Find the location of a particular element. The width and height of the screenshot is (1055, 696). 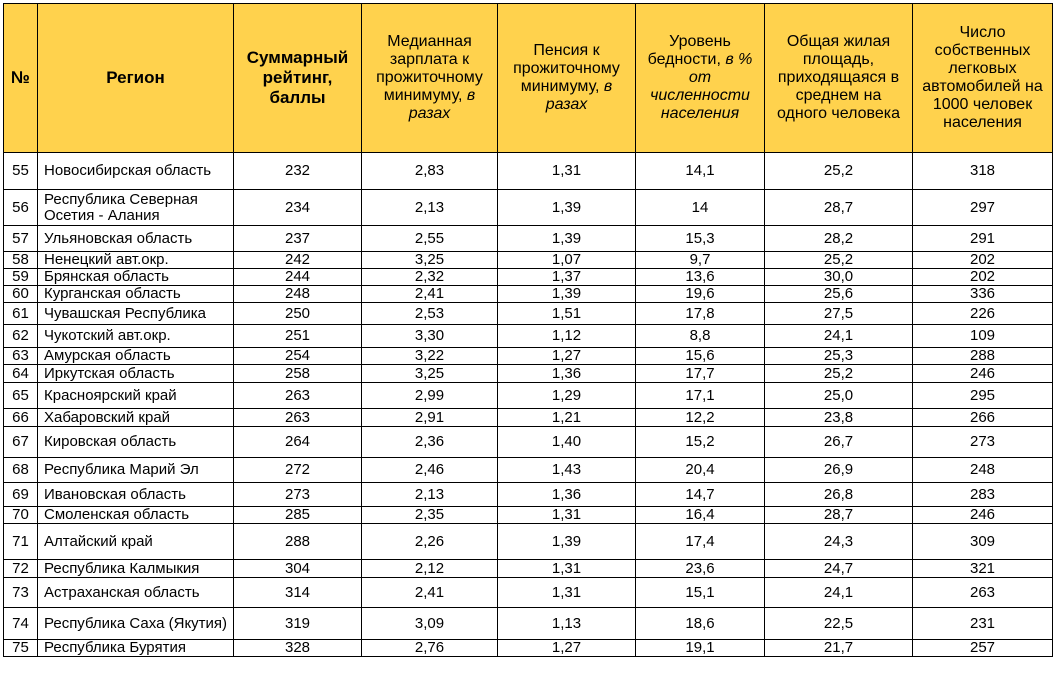

table-row: 66 Хабаровский край 263 2,91 1,21 12,2 23,8 266 is located at coordinates (528, 417).